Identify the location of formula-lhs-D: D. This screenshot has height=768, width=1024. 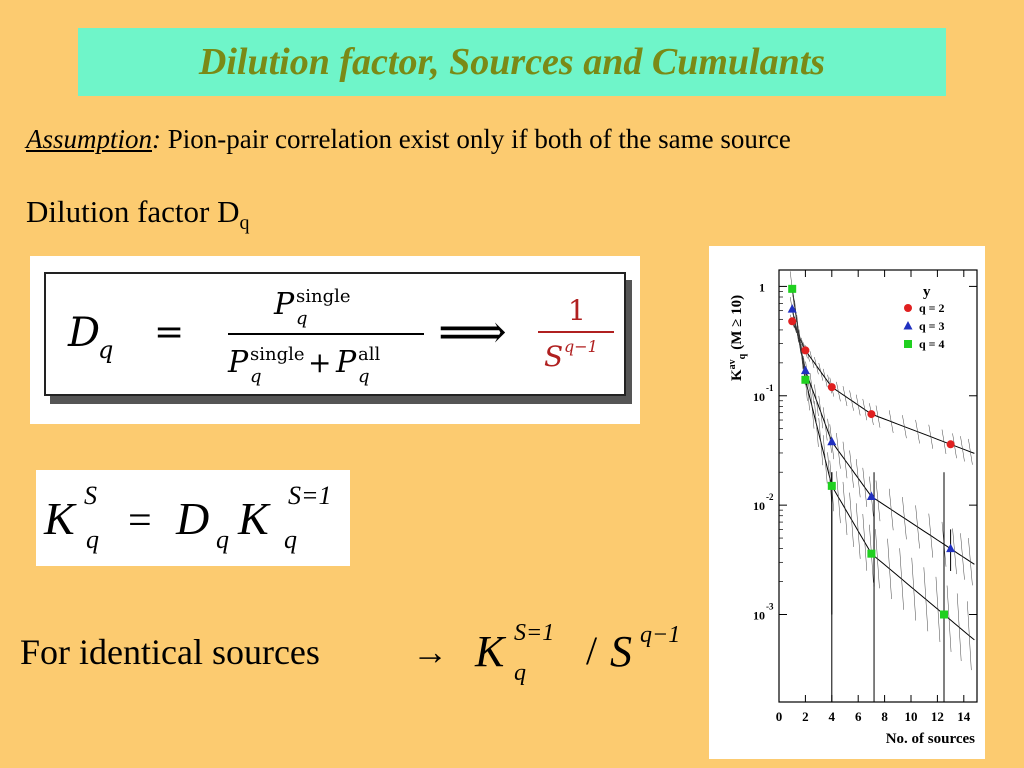
(83, 333).